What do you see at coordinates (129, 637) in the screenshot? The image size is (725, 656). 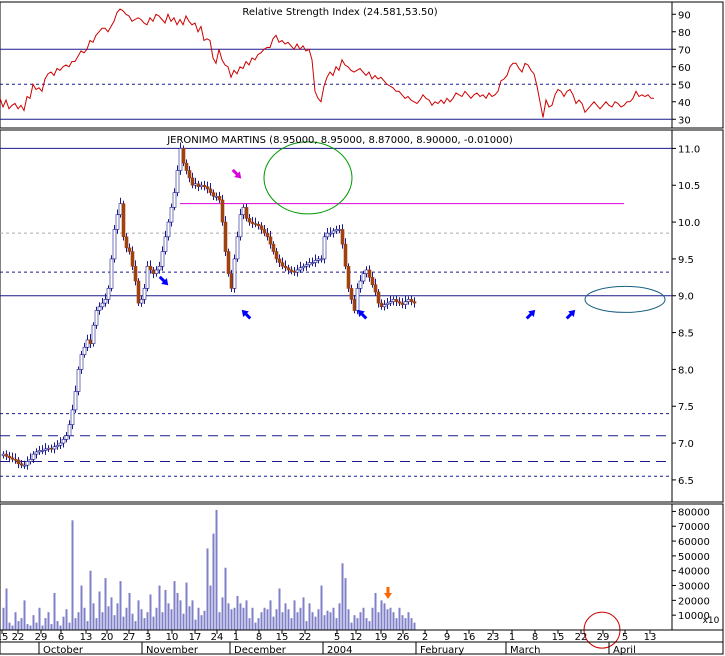 I see `x-day-label: 27` at bounding box center [129, 637].